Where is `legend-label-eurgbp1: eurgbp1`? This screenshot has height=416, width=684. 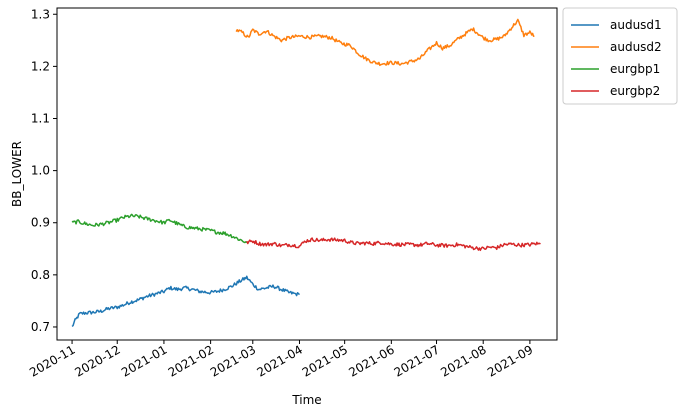 legend-label-eurgbp1: eurgbp1 is located at coordinates (635, 69).